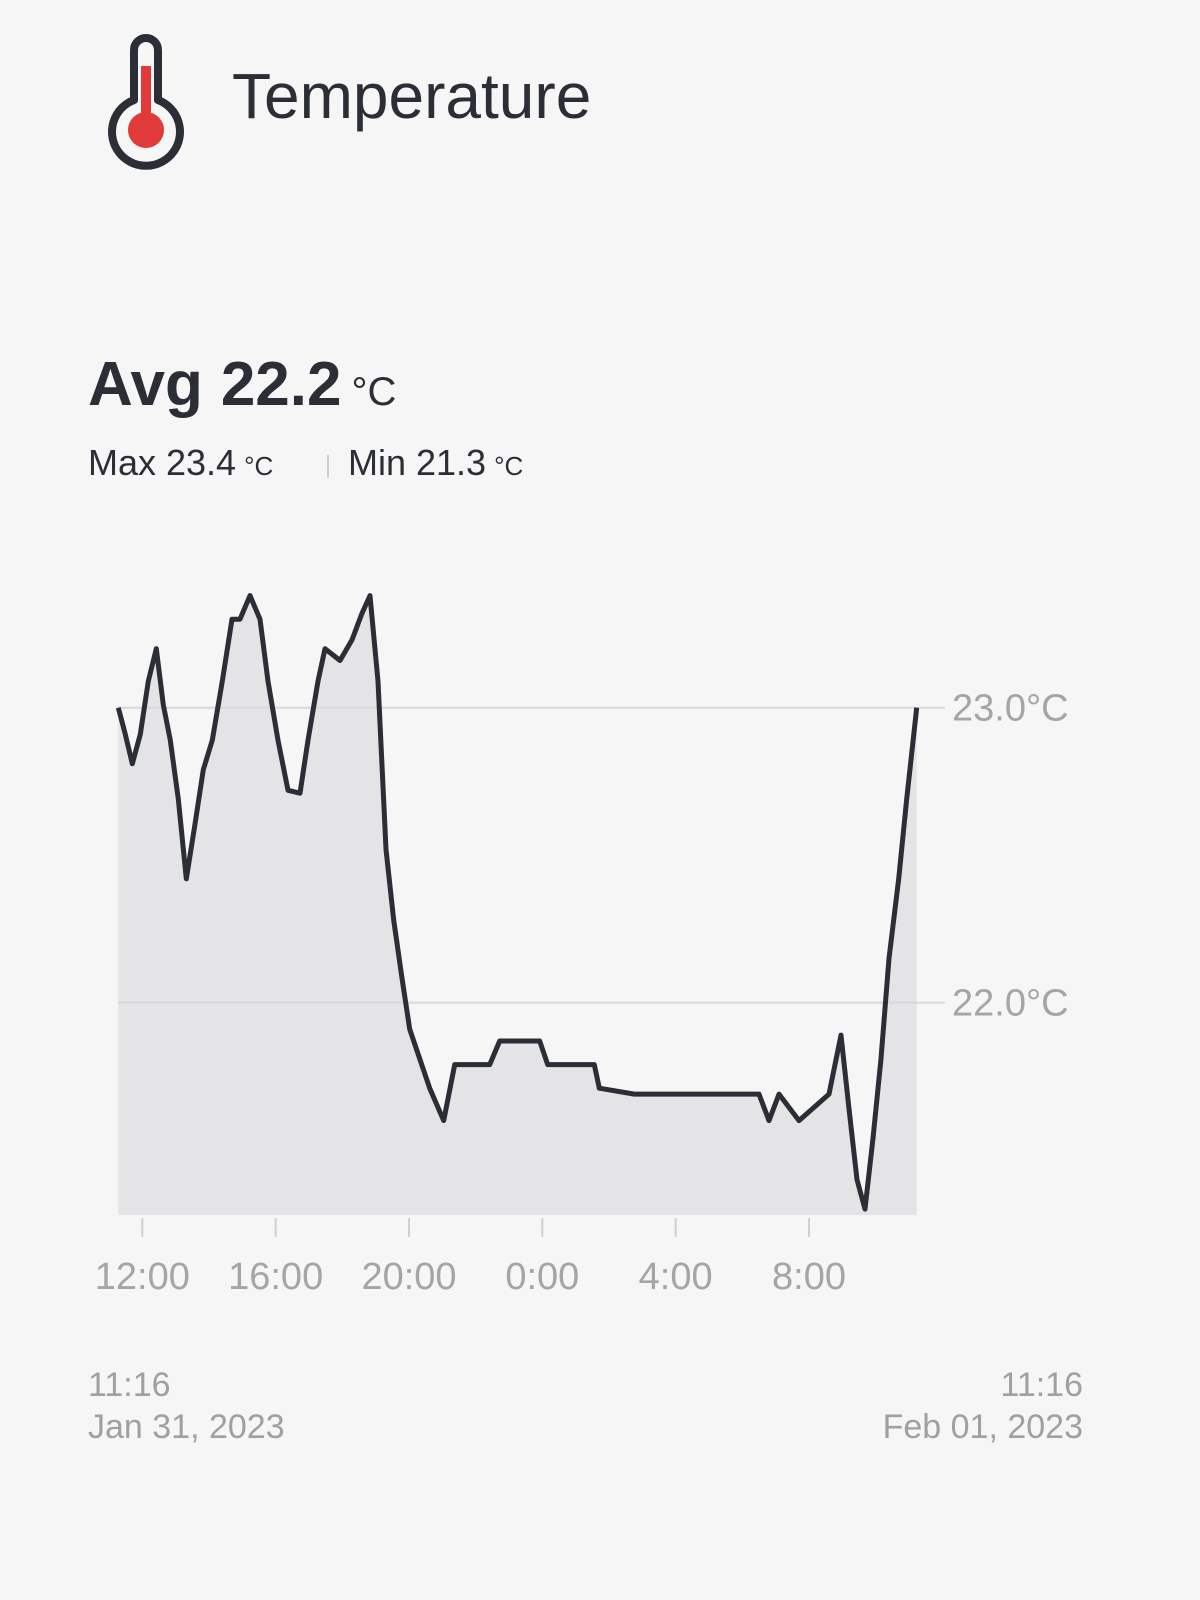  What do you see at coordinates (145, 384) in the screenshot?
I see `avg-label: Avg` at bounding box center [145, 384].